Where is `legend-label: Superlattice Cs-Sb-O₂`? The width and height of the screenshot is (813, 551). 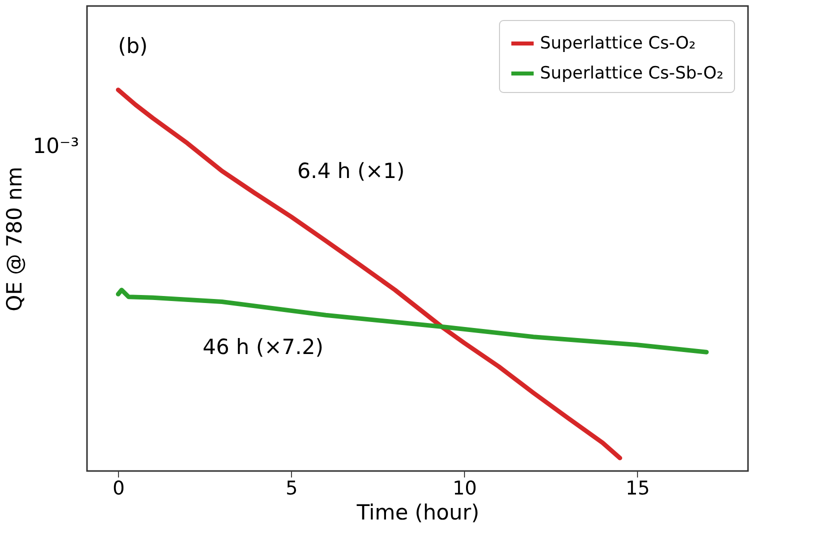 legend-label: Superlattice Cs-Sb-O₂ is located at coordinates (632, 74).